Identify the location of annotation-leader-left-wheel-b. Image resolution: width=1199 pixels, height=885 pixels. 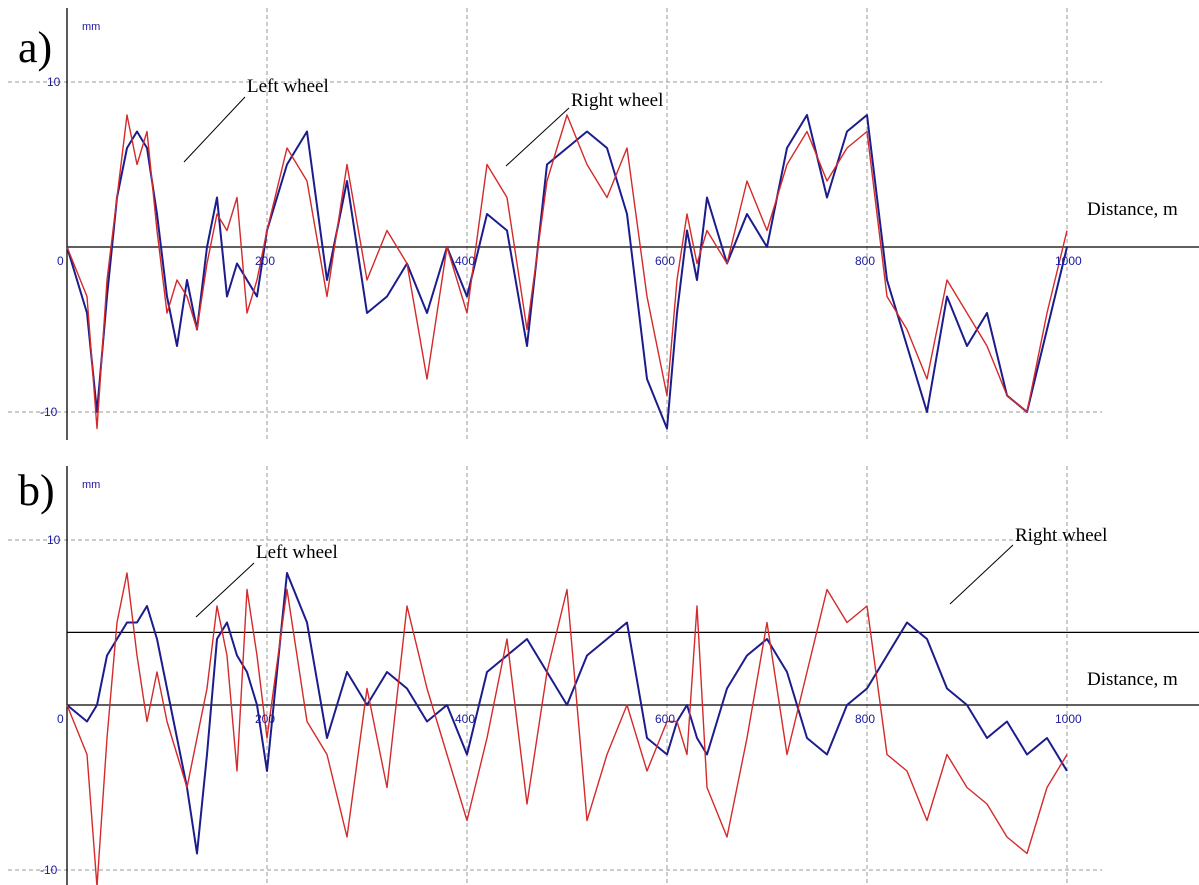
(225, 590).